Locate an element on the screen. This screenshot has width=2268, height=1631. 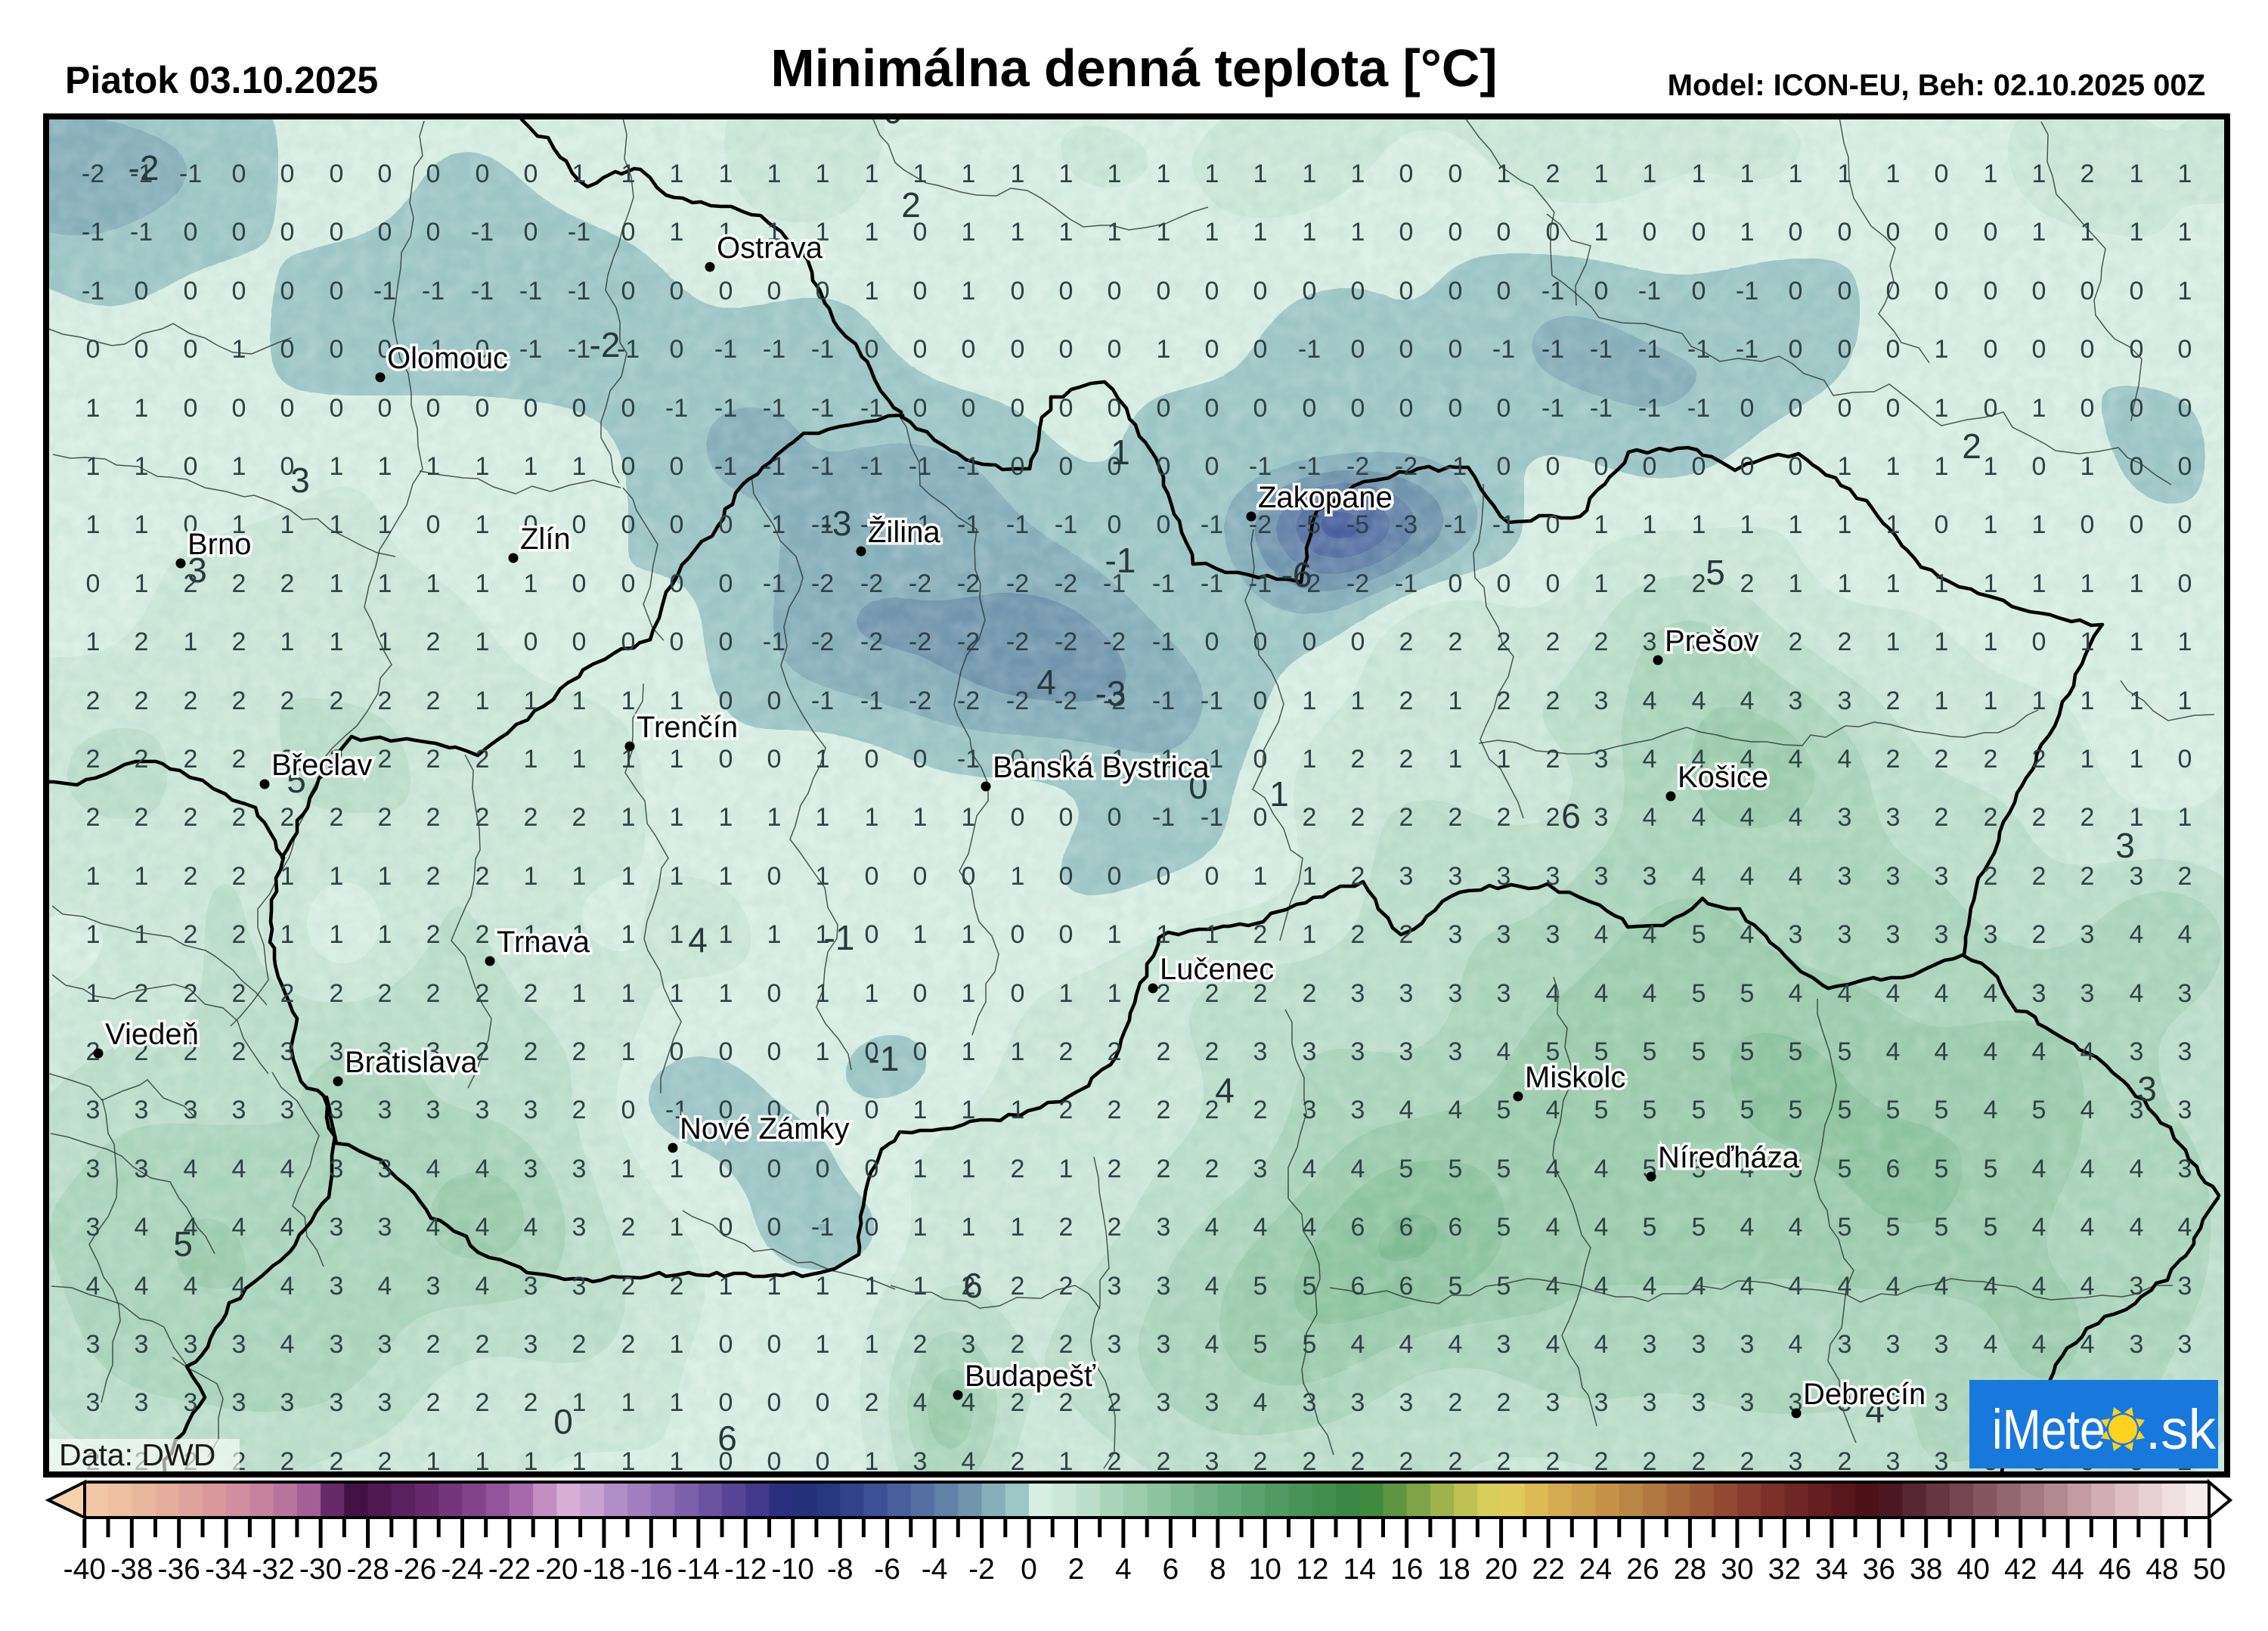
svg-text: Košice is located at coordinates (1723, 777).